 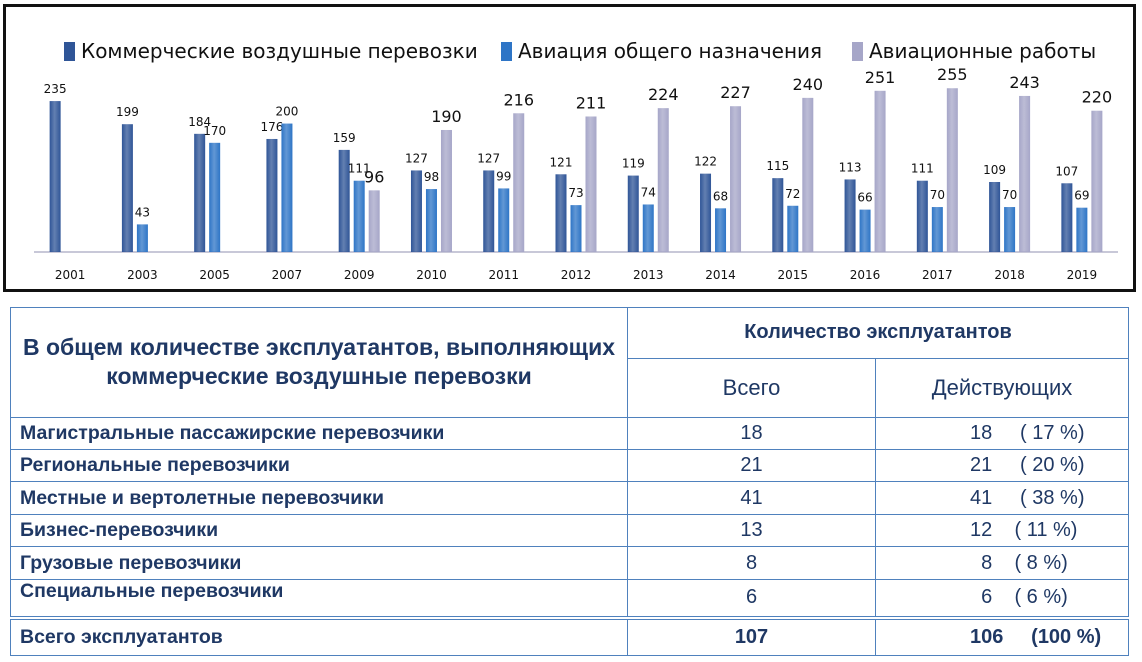 What do you see at coordinates (952, 74) in the screenshot?
I see `data-label-2017-series-2: 255` at bounding box center [952, 74].